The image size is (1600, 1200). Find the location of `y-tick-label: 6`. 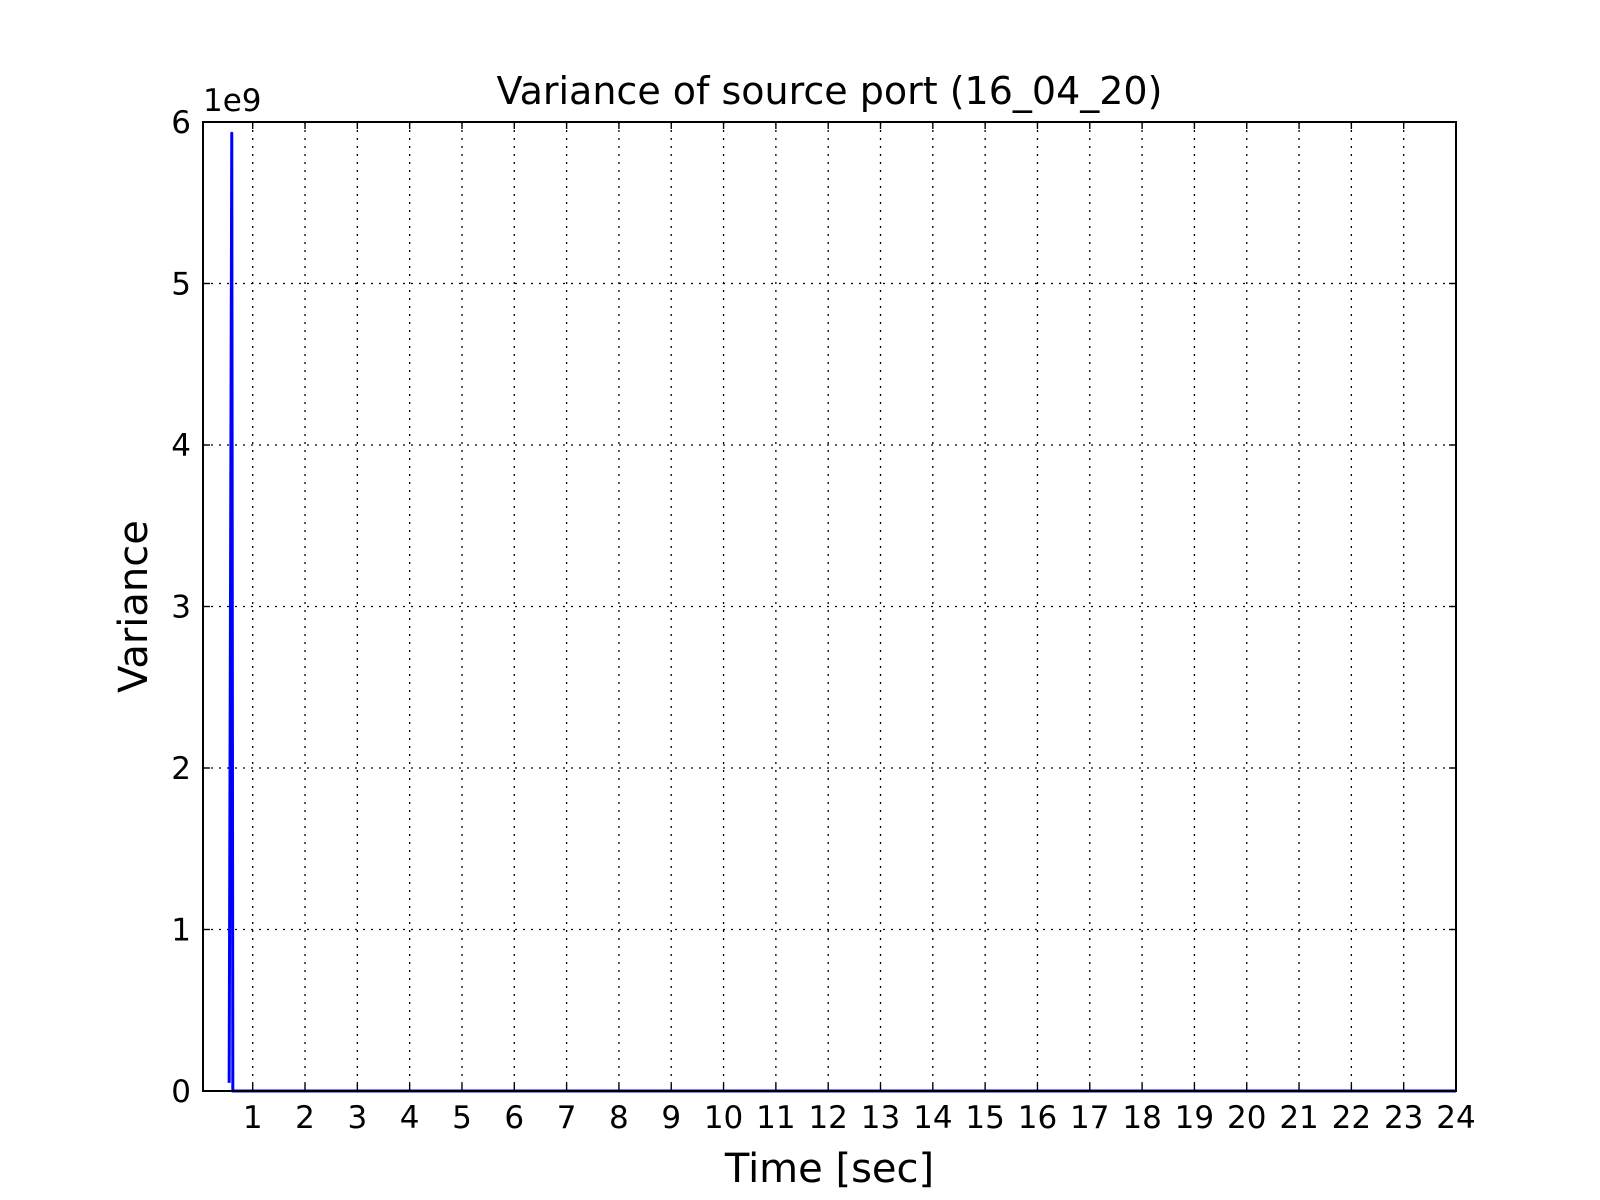

y-tick-label: 6 is located at coordinates (181, 123).